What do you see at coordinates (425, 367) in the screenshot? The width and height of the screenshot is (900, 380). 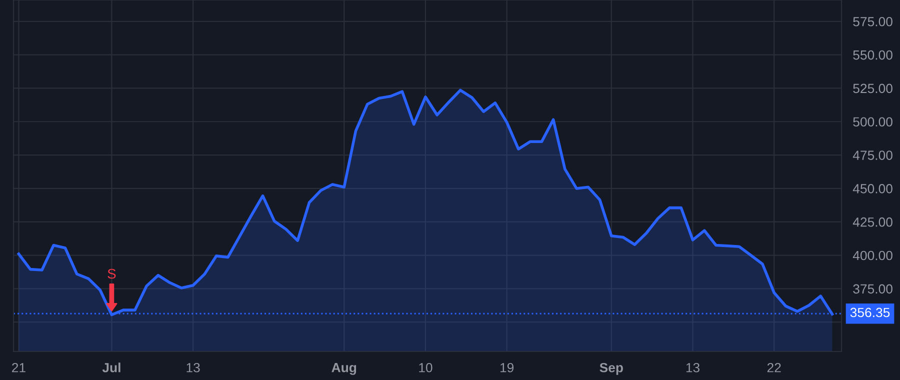 I see `x-tick-label: 10` at bounding box center [425, 367].